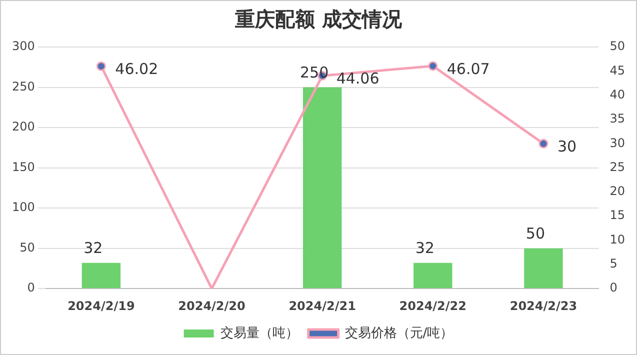 This screenshot has width=637, height=355. I want to click on y2-tick-label: 45, so click(618, 70).